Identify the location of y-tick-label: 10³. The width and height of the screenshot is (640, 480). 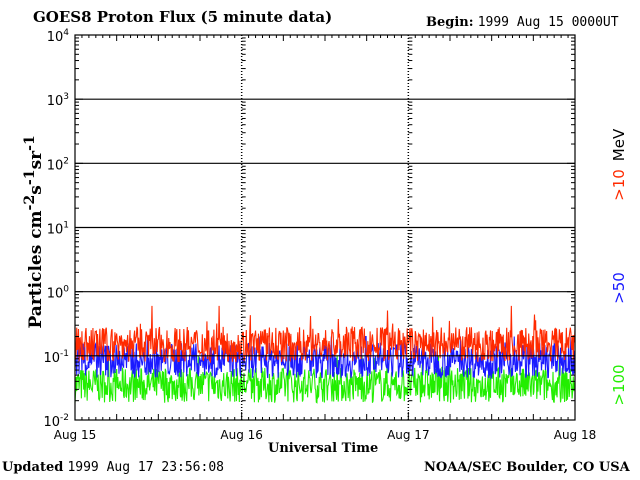
(58, 100).